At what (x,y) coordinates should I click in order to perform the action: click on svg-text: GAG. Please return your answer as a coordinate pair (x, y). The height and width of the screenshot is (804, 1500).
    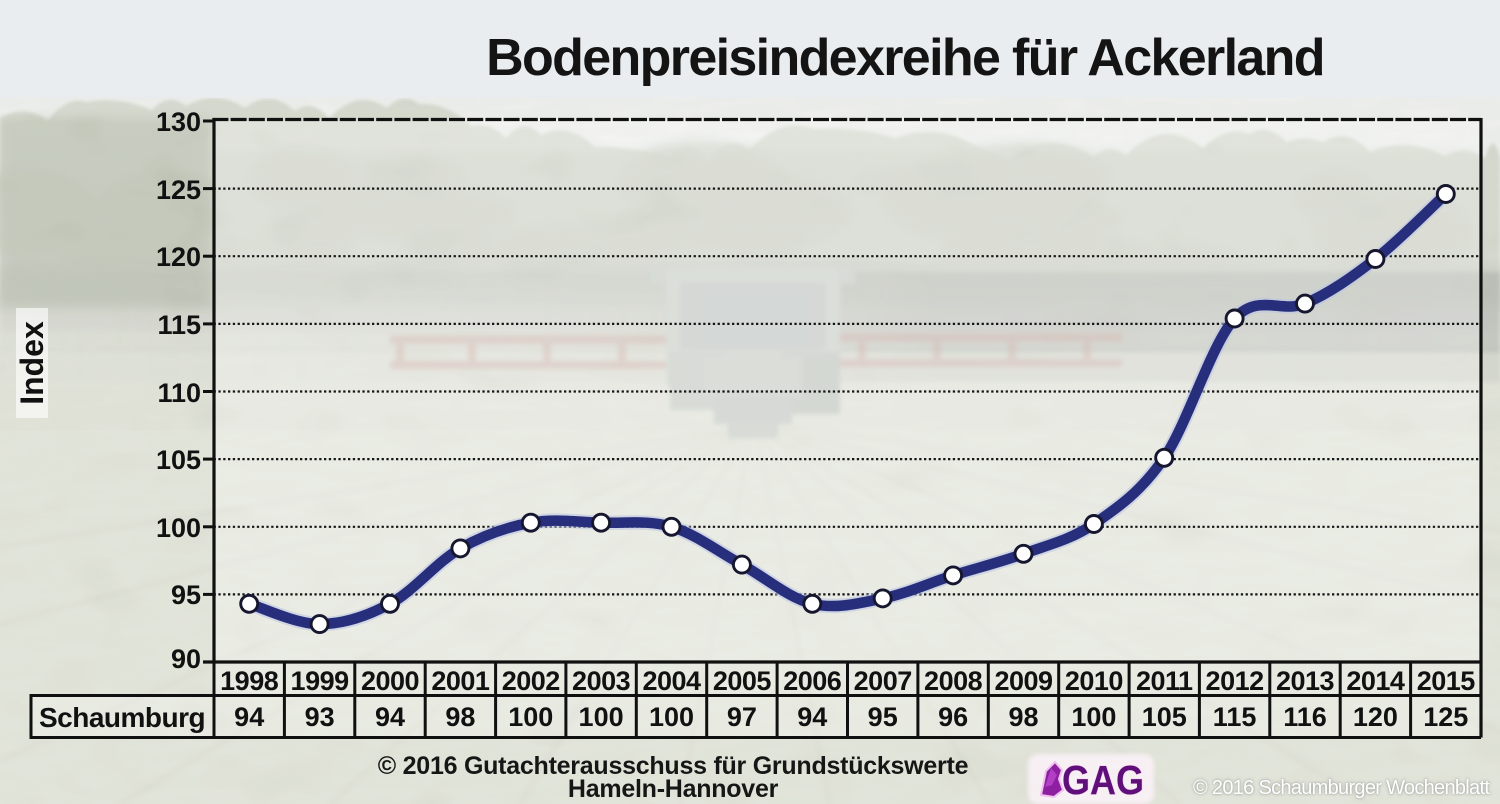
    Looking at the image, I should click on (1103, 779).